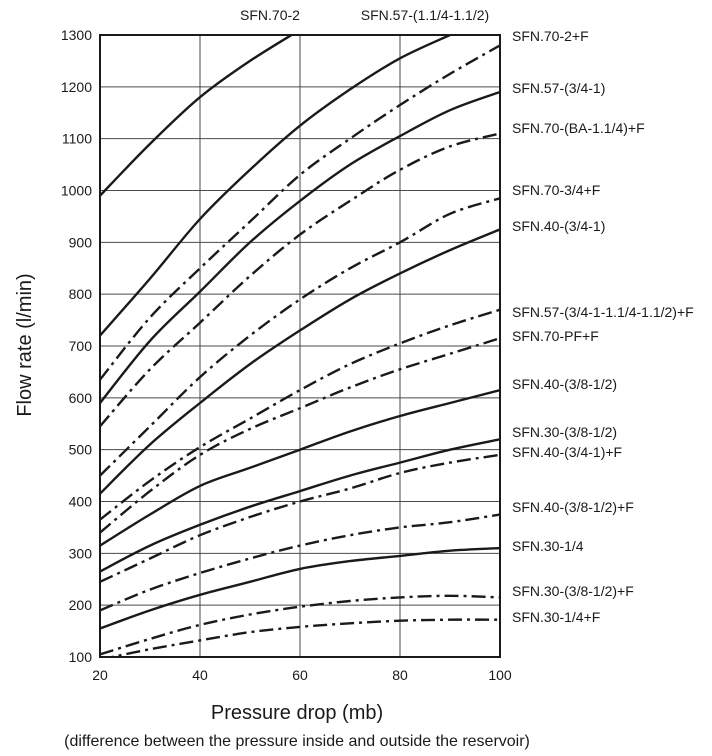 The height and width of the screenshot is (756, 712). What do you see at coordinates (81, 502) in the screenshot?
I see `y-tick-label: 400` at bounding box center [81, 502].